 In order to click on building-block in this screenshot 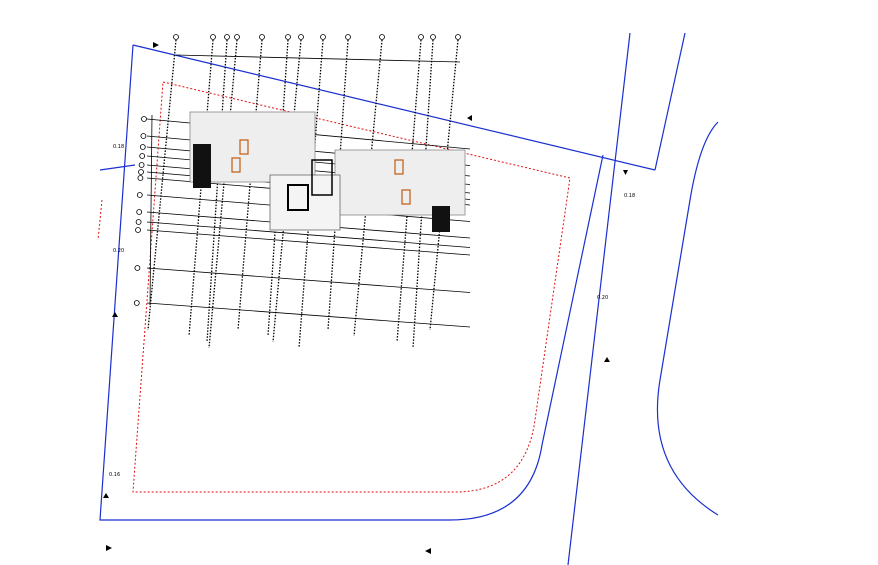, I will do `click(400, 182)`.